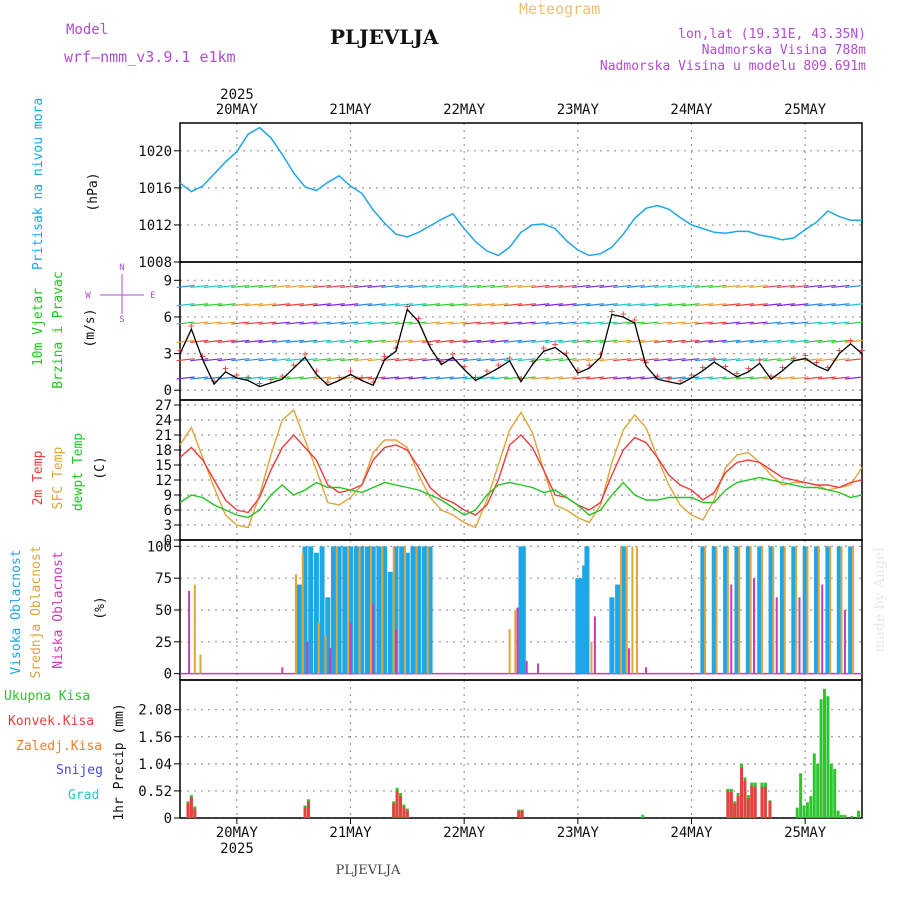 The height and width of the screenshot is (900, 900). Describe the element at coordinates (163, 421) in the screenshot. I see `y-tick-label: 24` at that location.